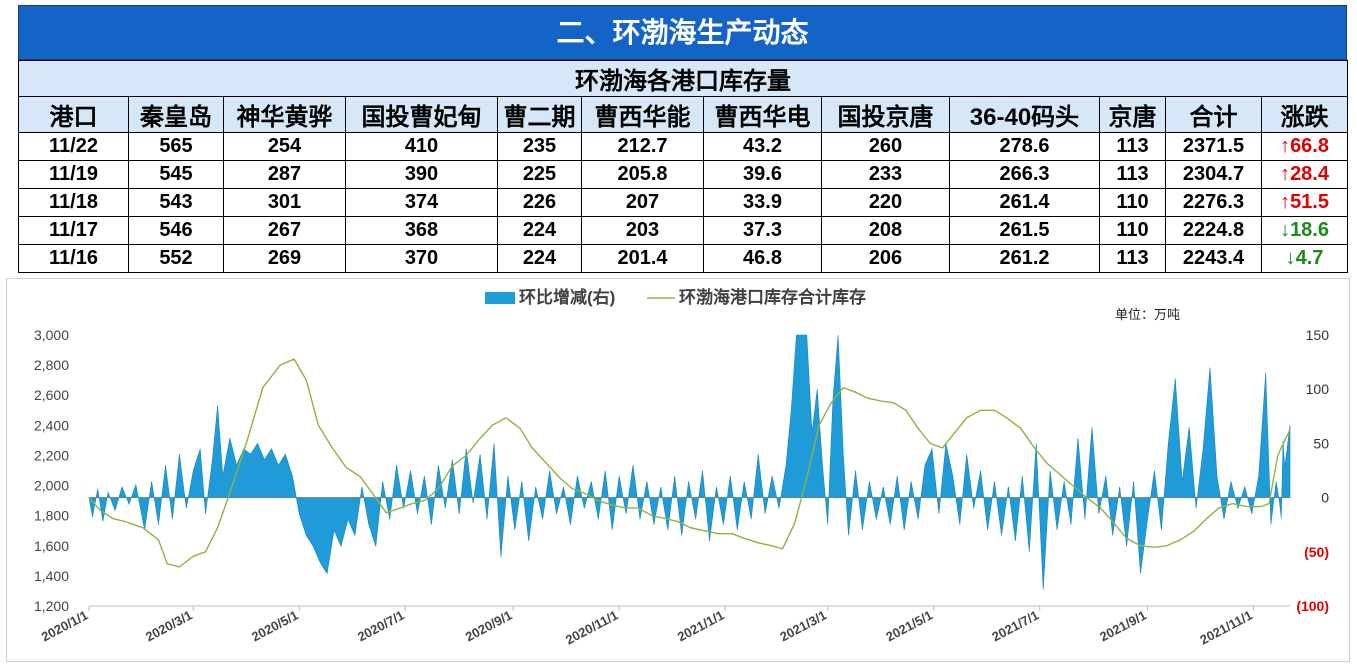  I want to click on change-cell: ↑51.5, so click(1304, 202).